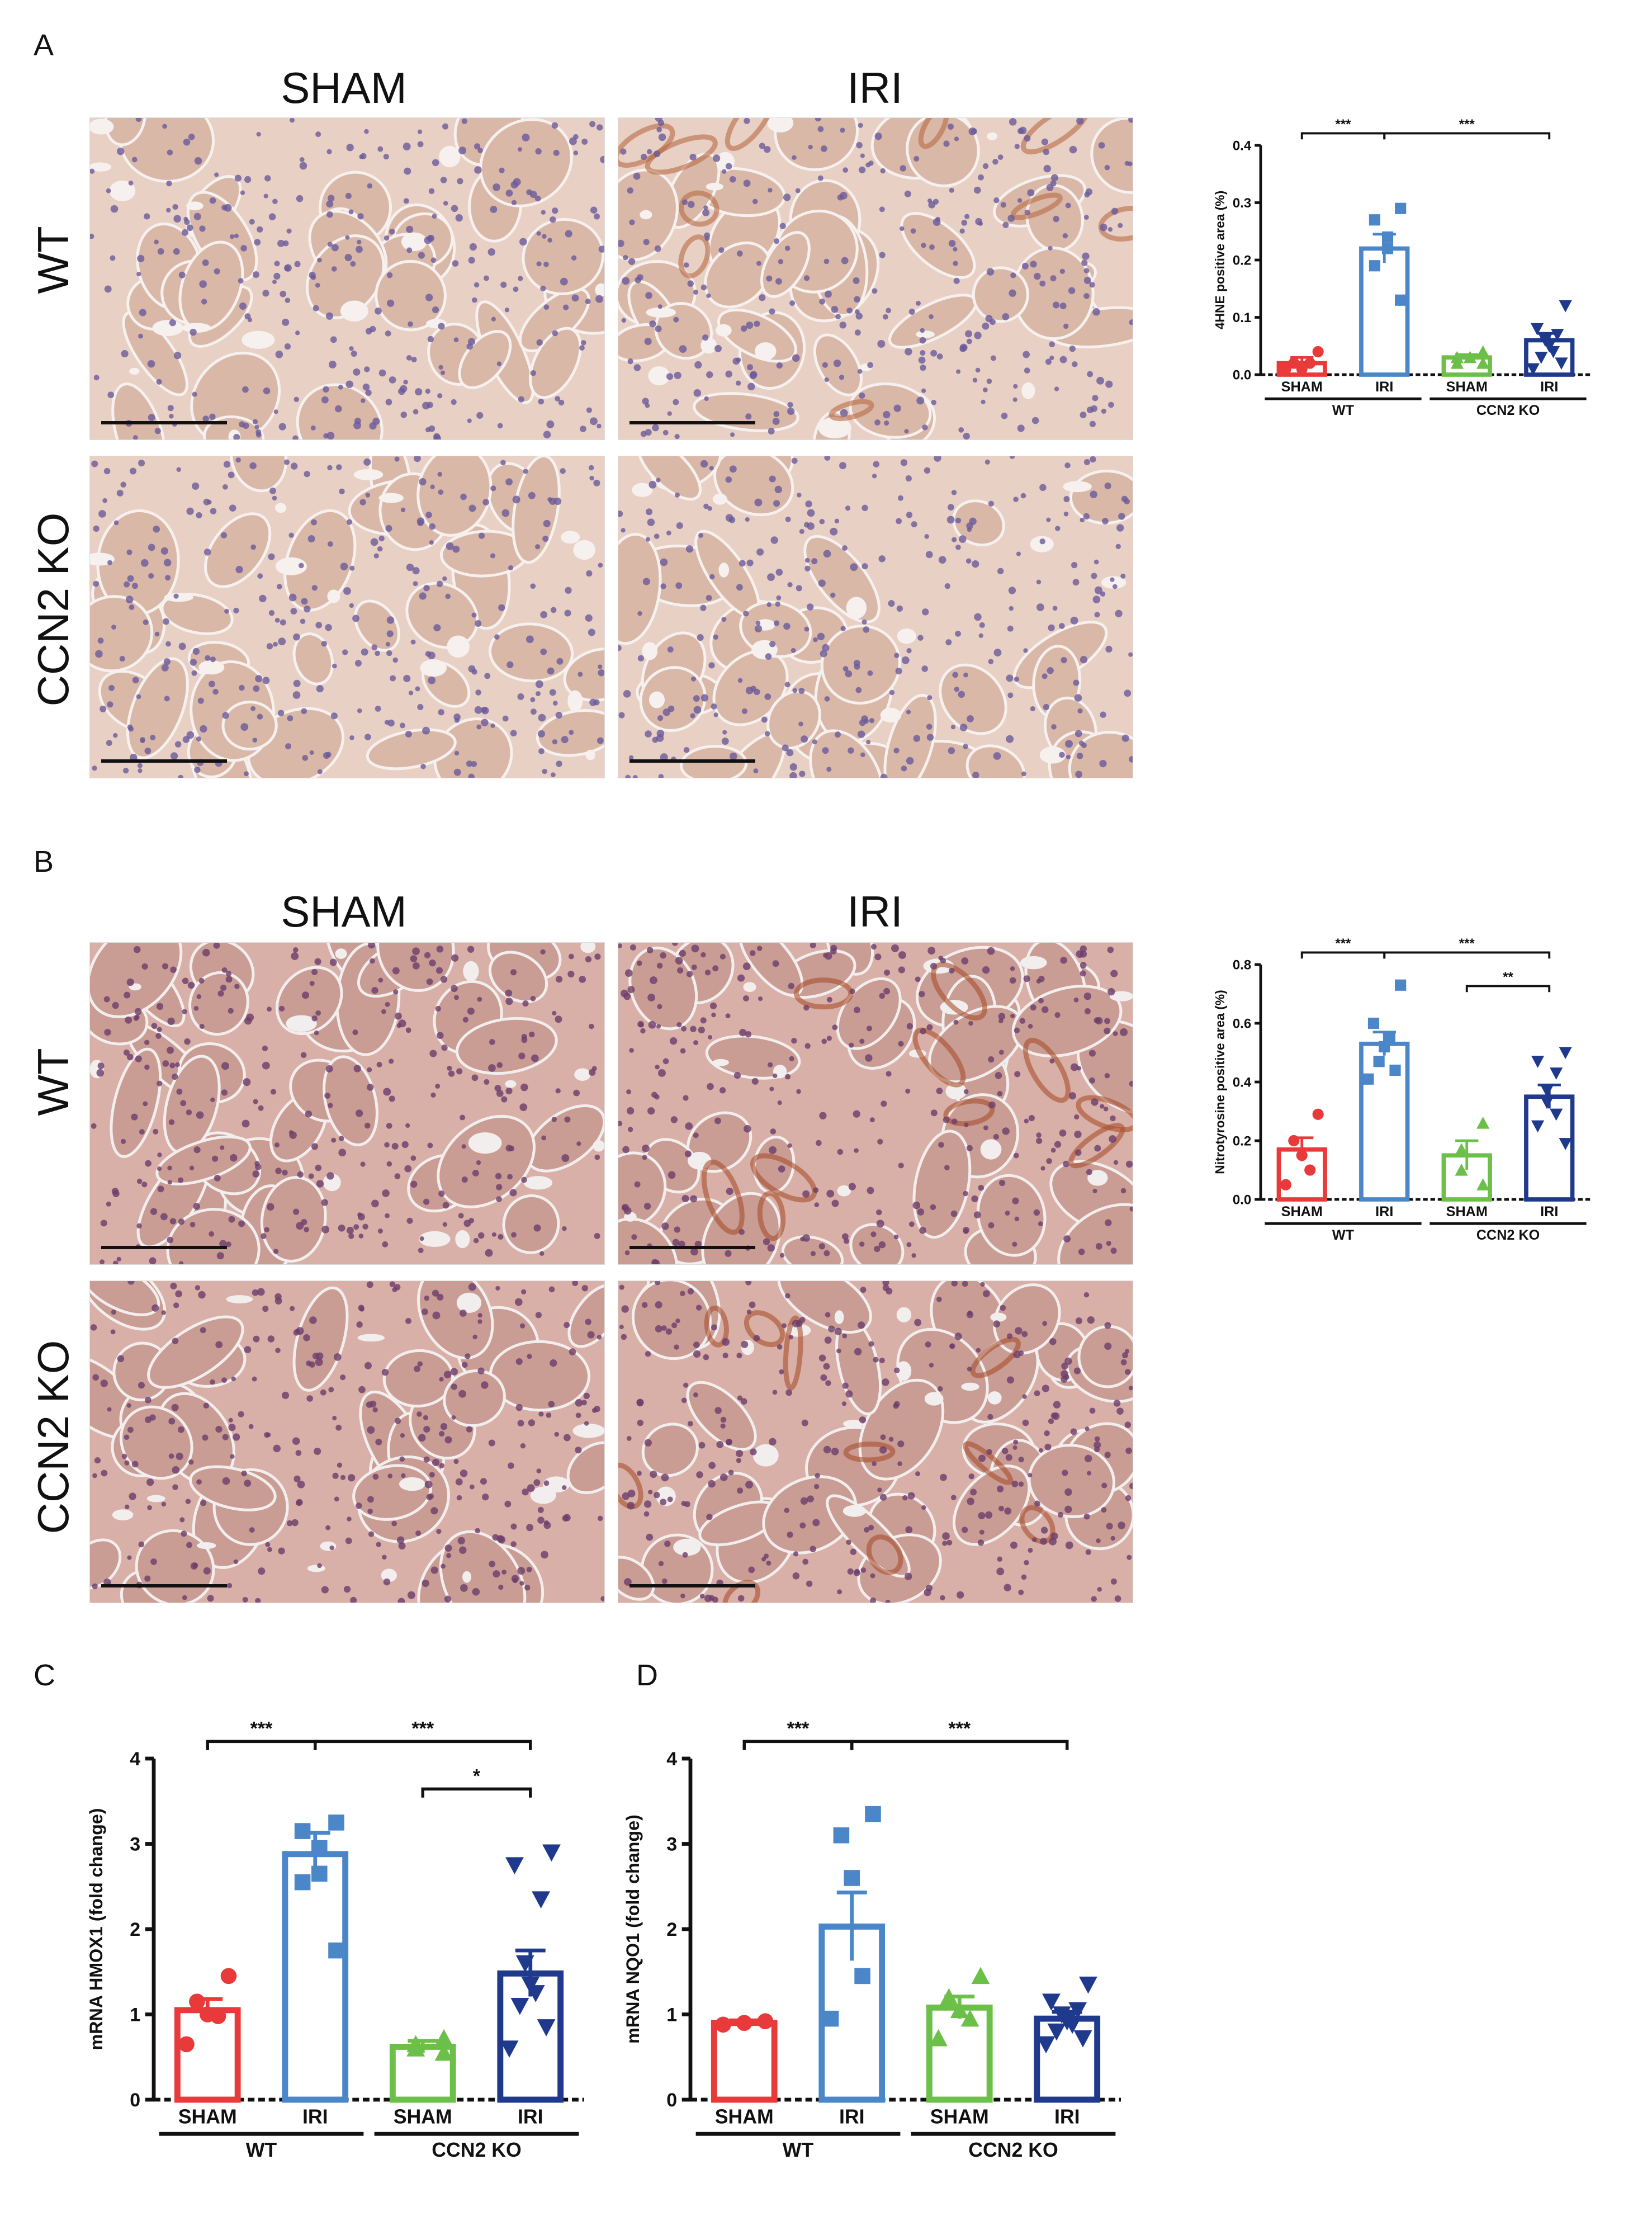 Image resolution: width=1652 pixels, height=2235 pixels. I want to click on significance-bracket, so click(1343, 136).